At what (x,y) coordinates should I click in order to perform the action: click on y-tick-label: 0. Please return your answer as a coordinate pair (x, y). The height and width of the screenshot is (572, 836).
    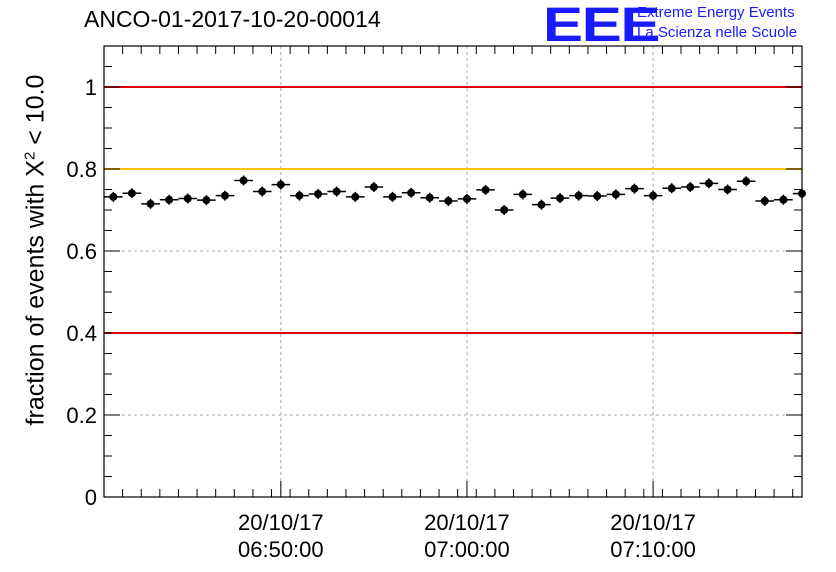
    Looking at the image, I should click on (91, 497).